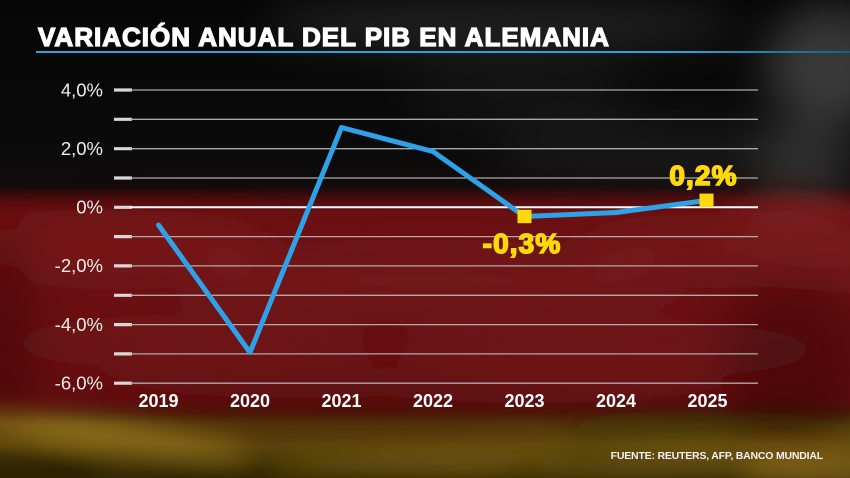 This screenshot has height=478, width=850. I want to click on svg-text: -4,0%, so click(79, 324).